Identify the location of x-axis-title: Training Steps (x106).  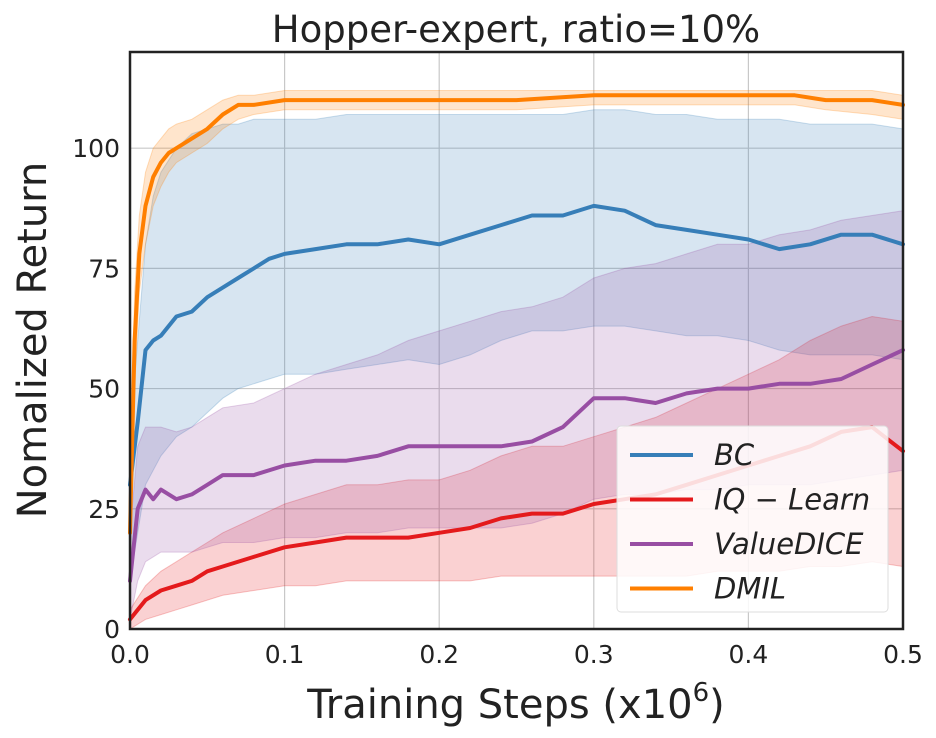
(515, 703).